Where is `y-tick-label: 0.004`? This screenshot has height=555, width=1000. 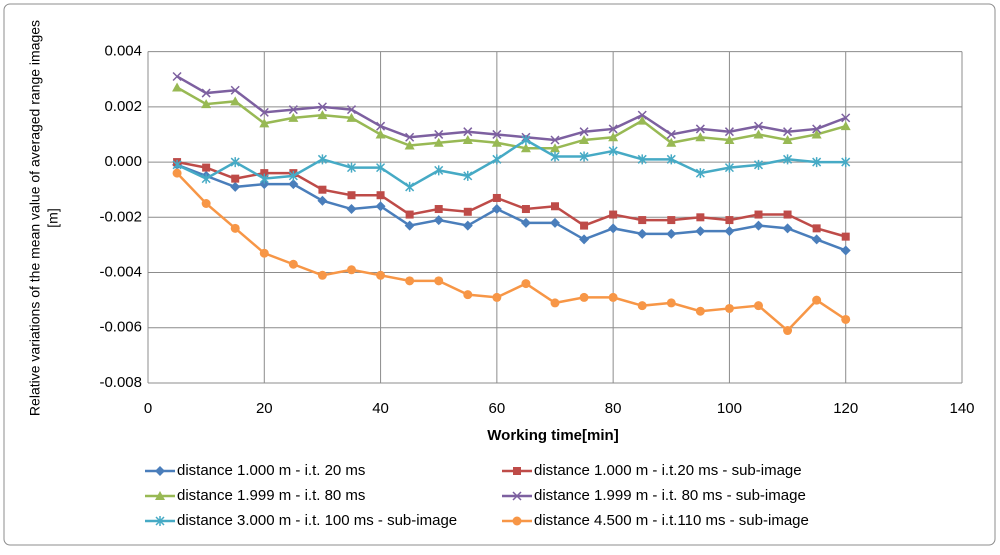 y-tick-label: 0.004 is located at coordinates (123, 51).